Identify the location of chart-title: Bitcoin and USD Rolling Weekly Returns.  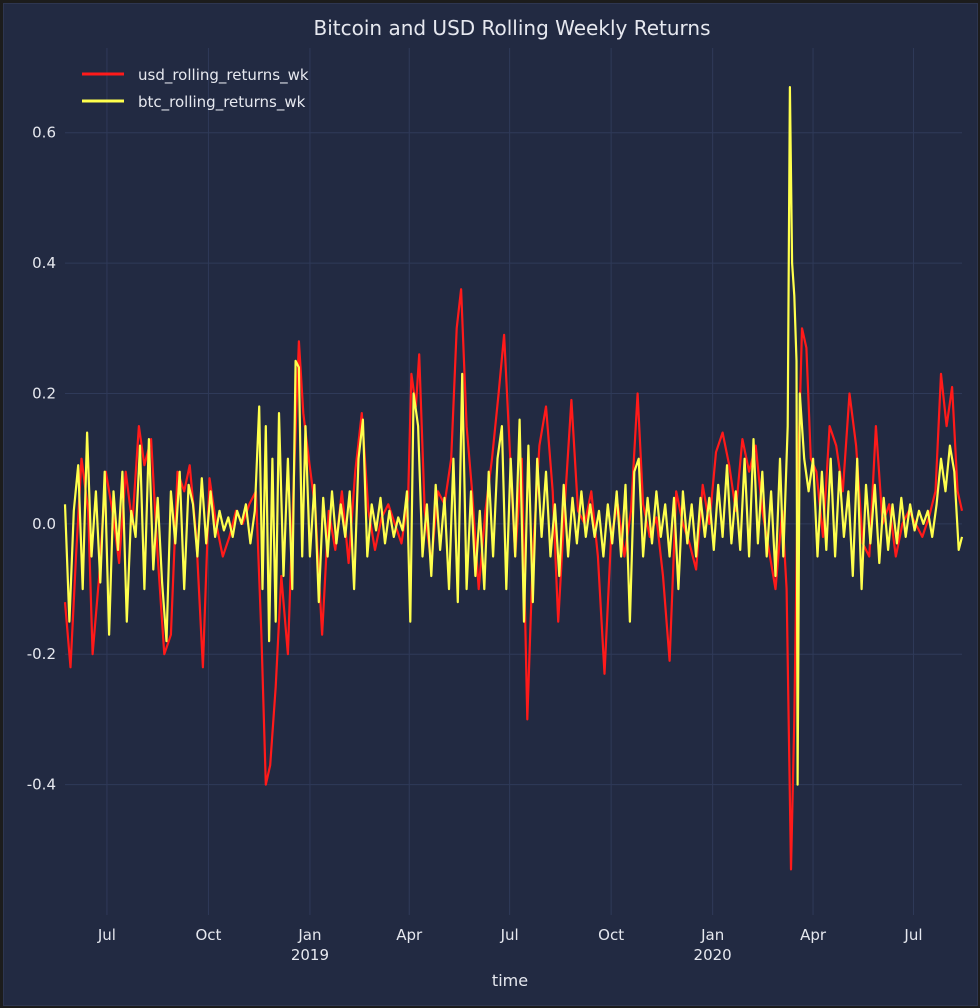
(512, 28).